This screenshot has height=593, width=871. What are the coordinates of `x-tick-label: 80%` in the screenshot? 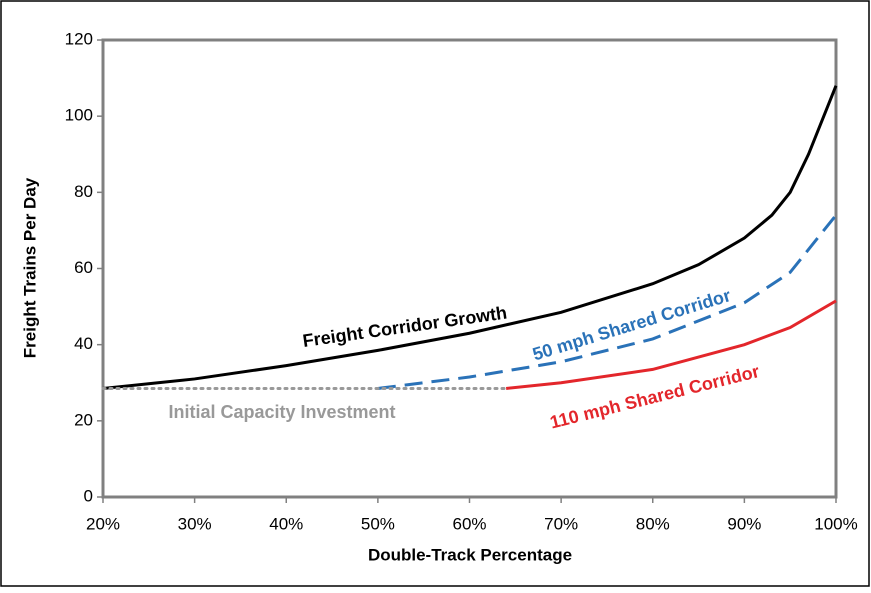 It's located at (653, 523).